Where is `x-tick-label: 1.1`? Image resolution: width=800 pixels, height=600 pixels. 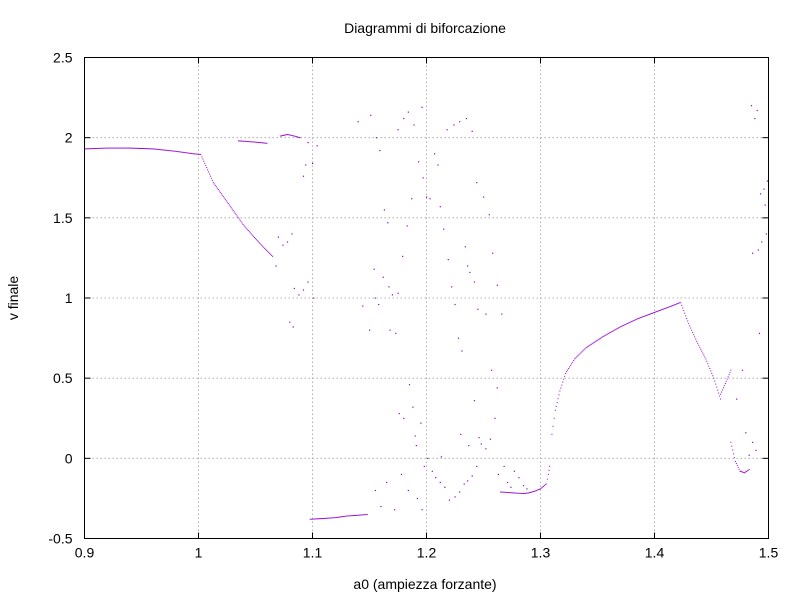
x-tick-label: 1.1 is located at coordinates (313, 553).